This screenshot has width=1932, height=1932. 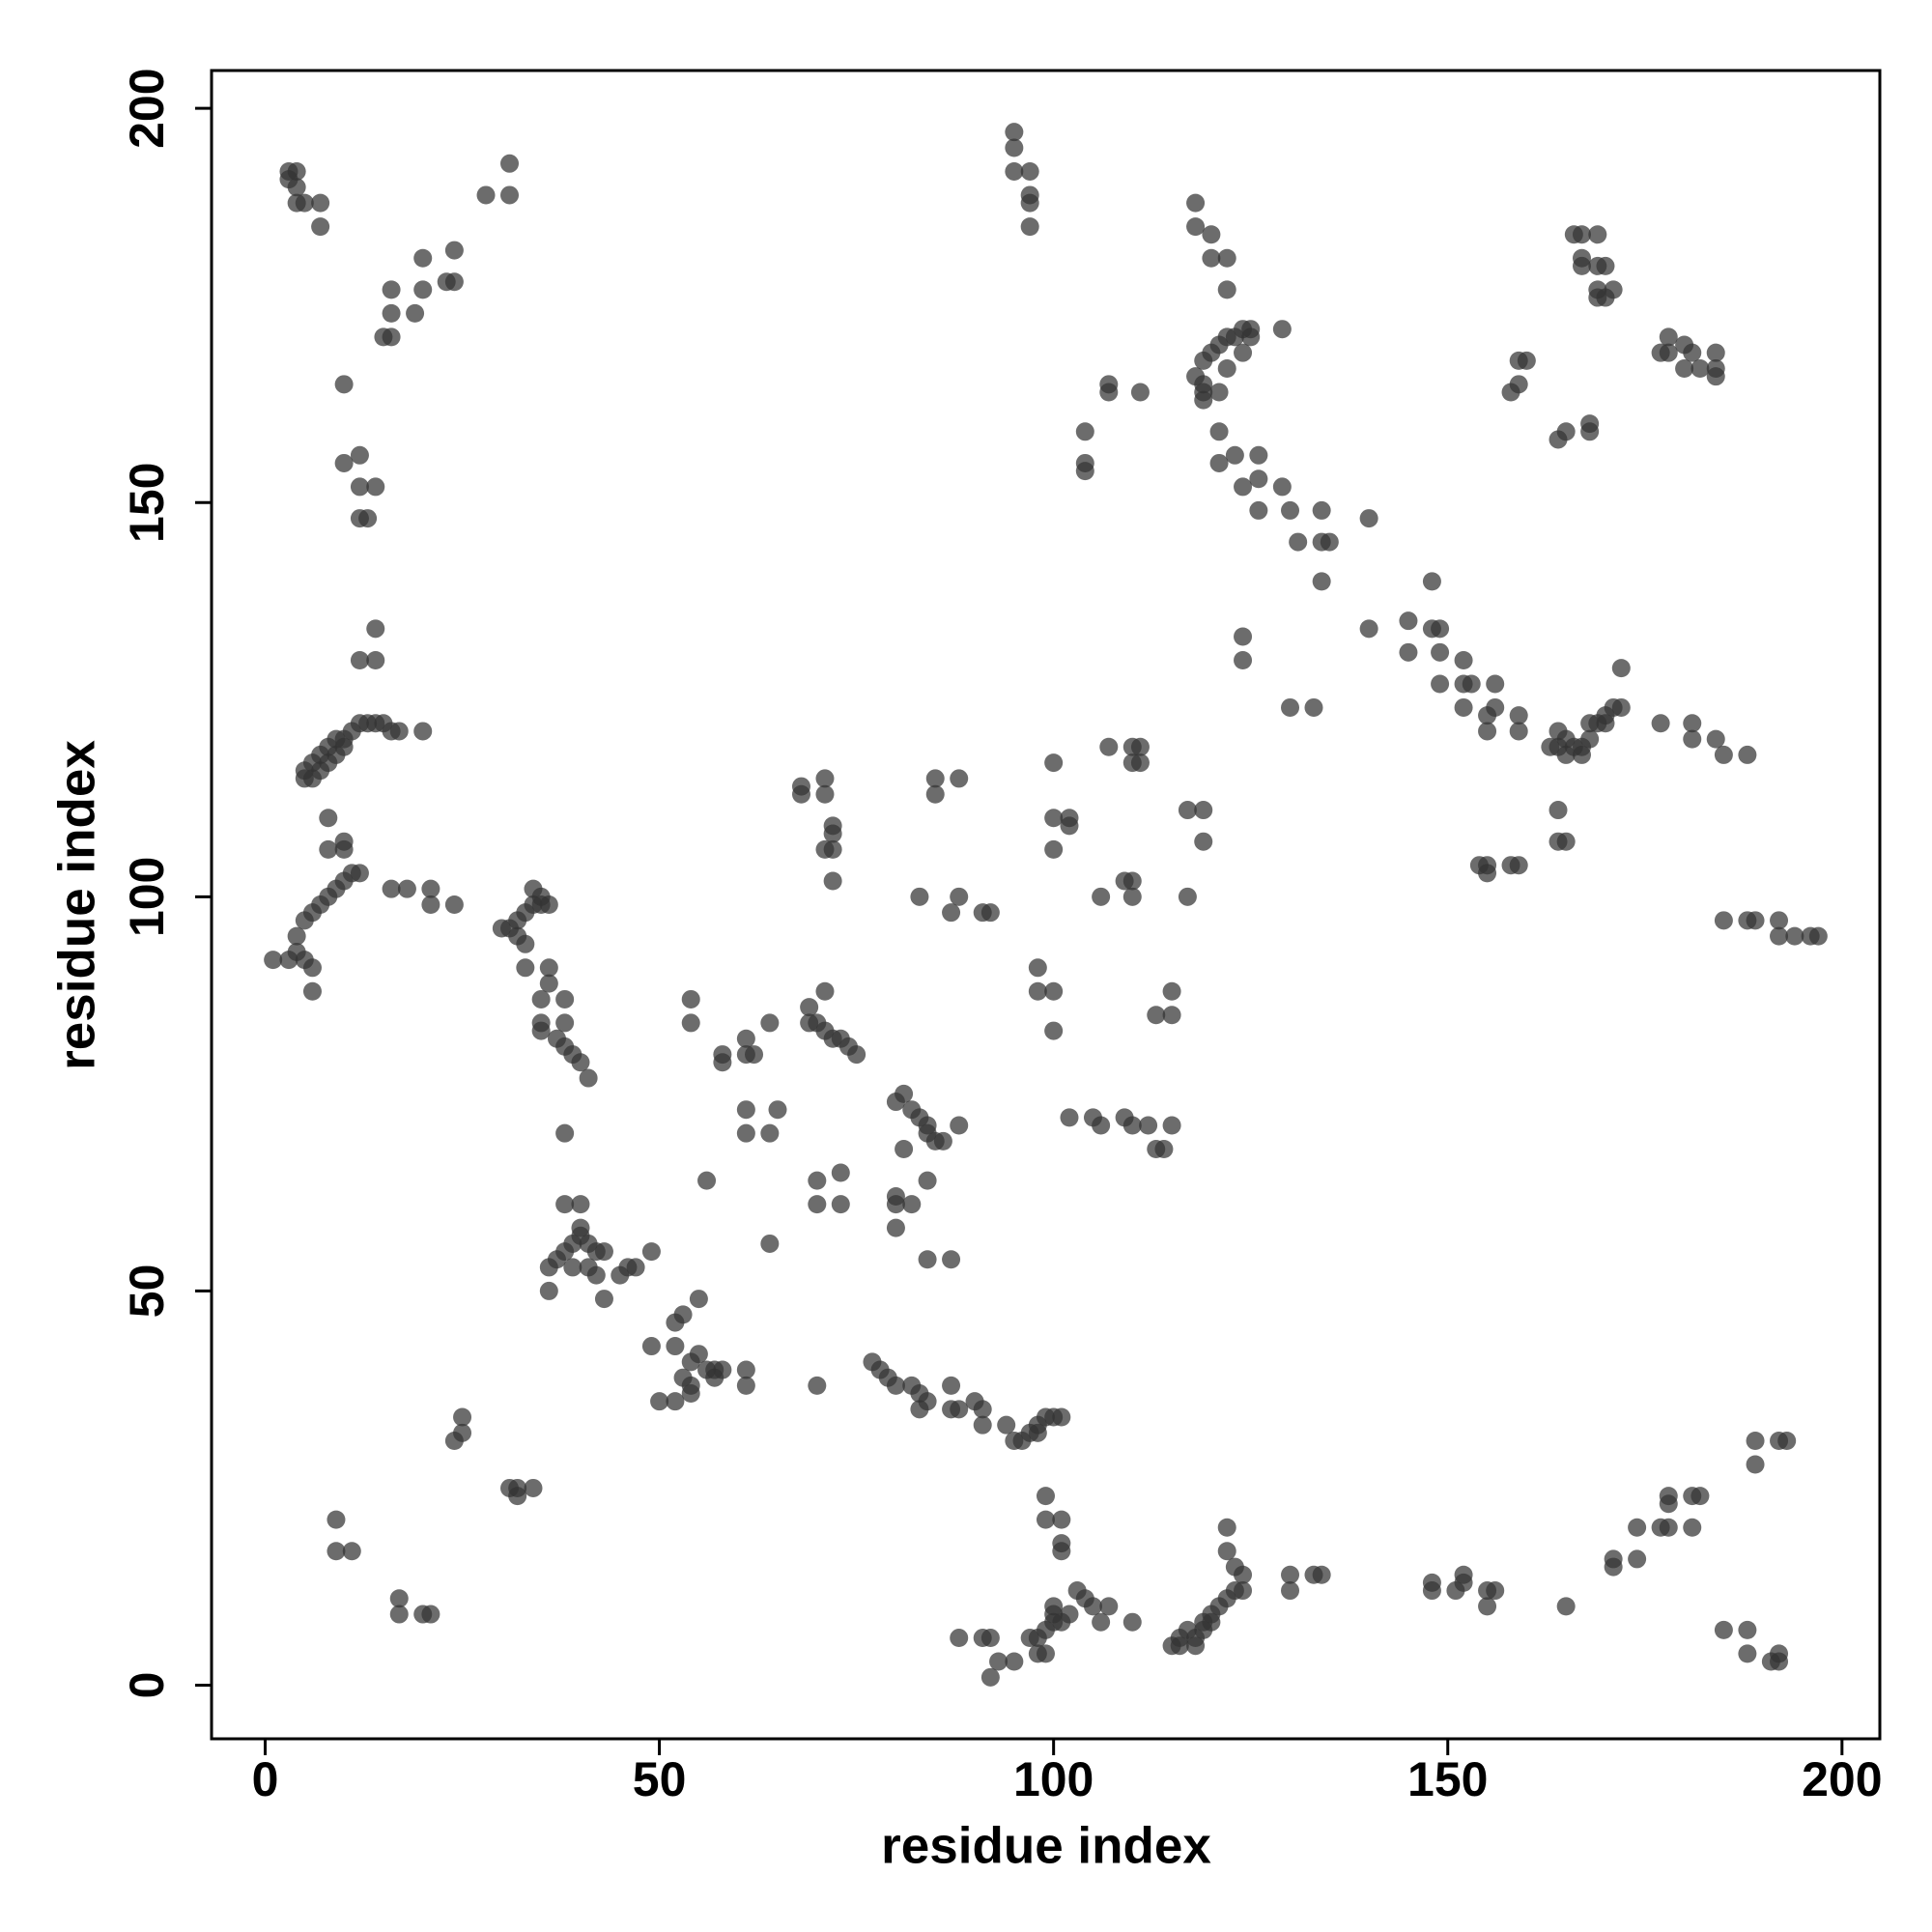 What do you see at coordinates (265, 1779) in the screenshot?
I see `x-tick-label: 0` at bounding box center [265, 1779].